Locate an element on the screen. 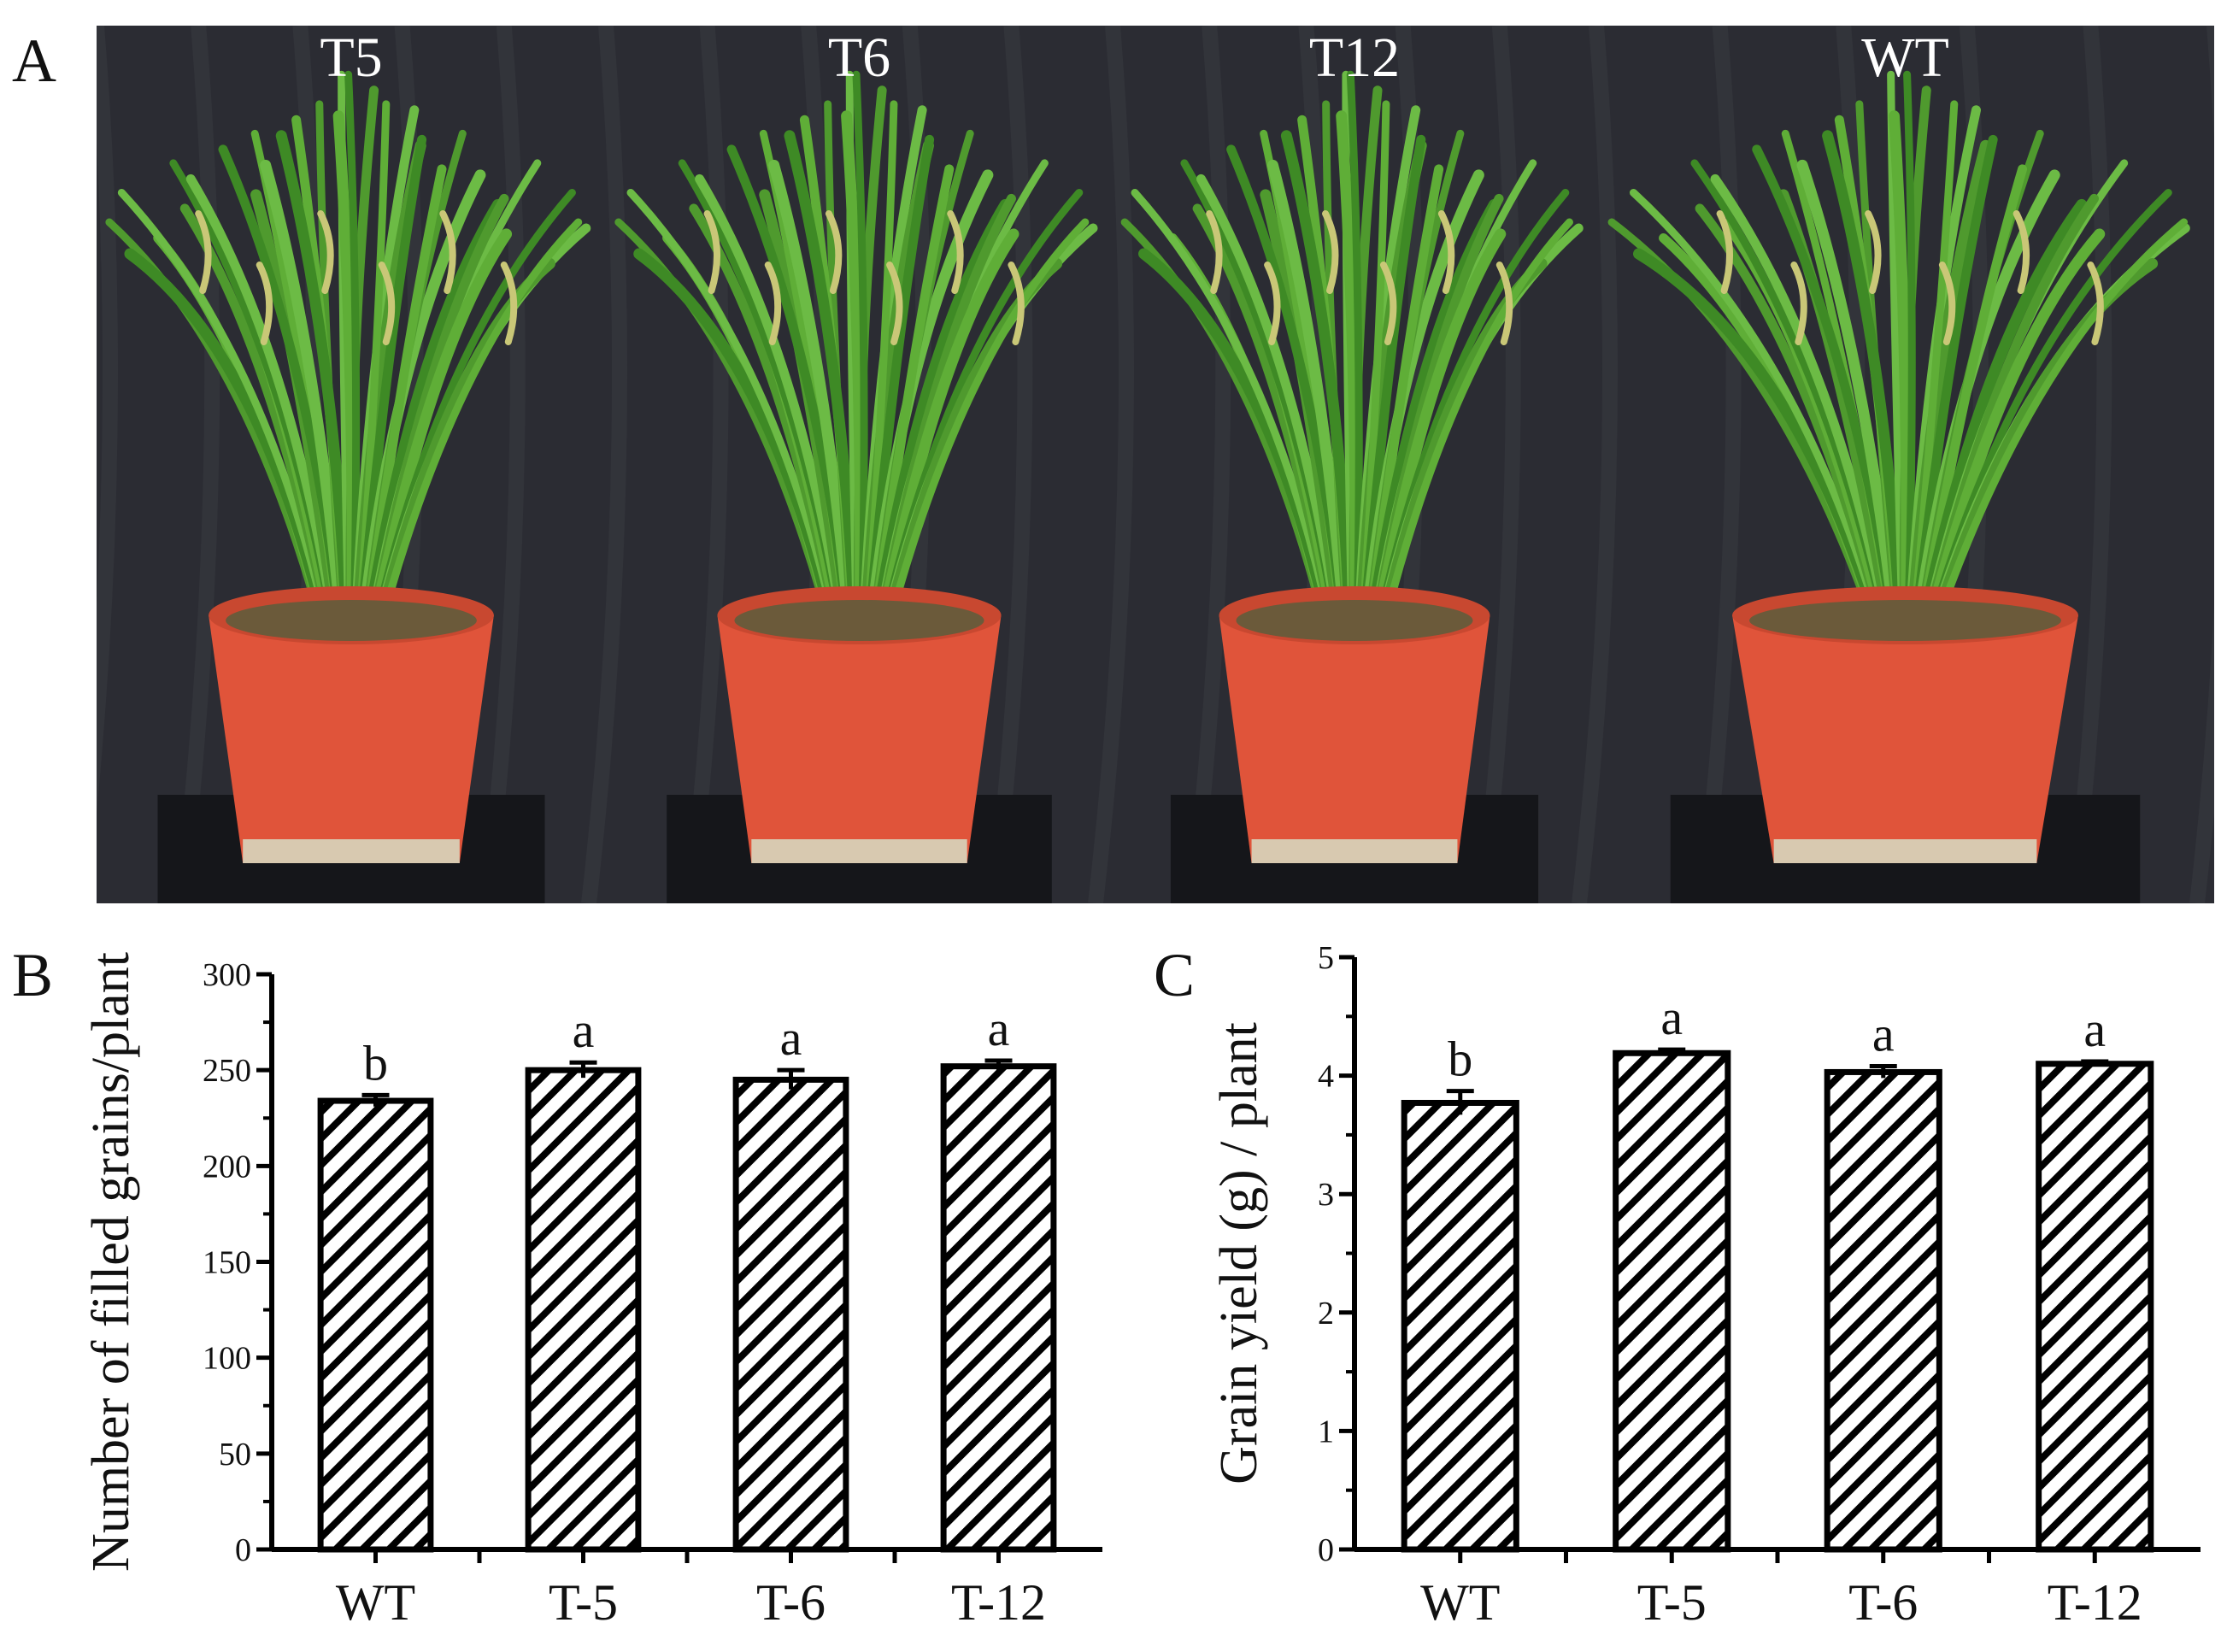  plant-photo: WT is located at coordinates (1905, 464).